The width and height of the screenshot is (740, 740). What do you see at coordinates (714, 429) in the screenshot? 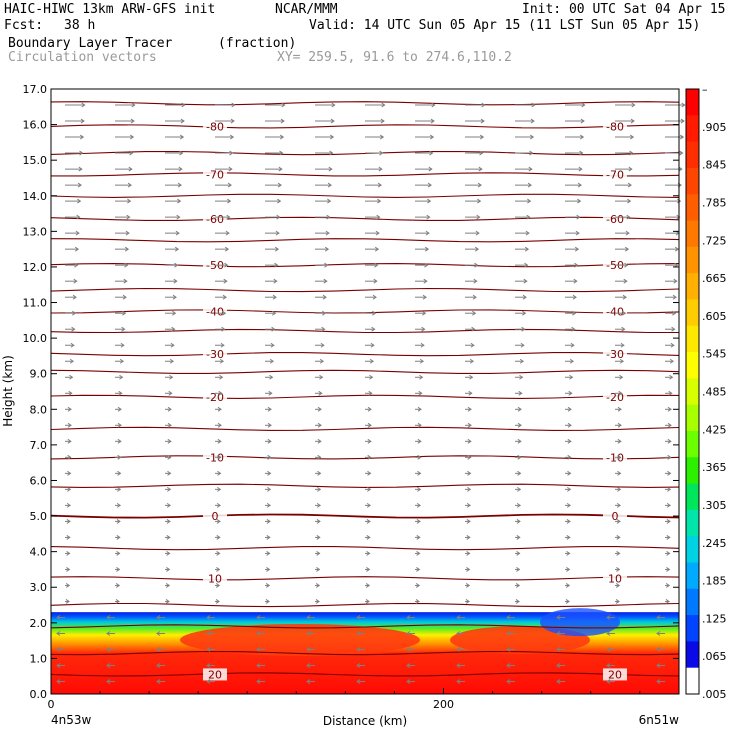
I see `colorbar-label: .425` at bounding box center [714, 429].